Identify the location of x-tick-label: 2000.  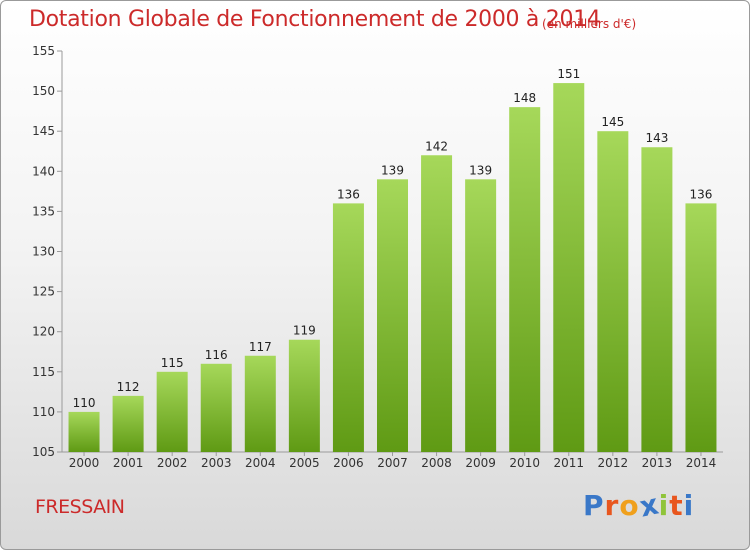
(84, 463).